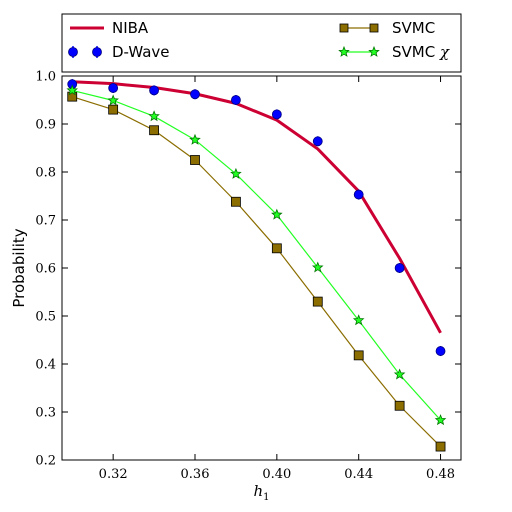 This screenshot has height=512, width=512. What do you see at coordinates (276, 474) in the screenshot?
I see `x-tick-label: 0.40` at bounding box center [276, 474].